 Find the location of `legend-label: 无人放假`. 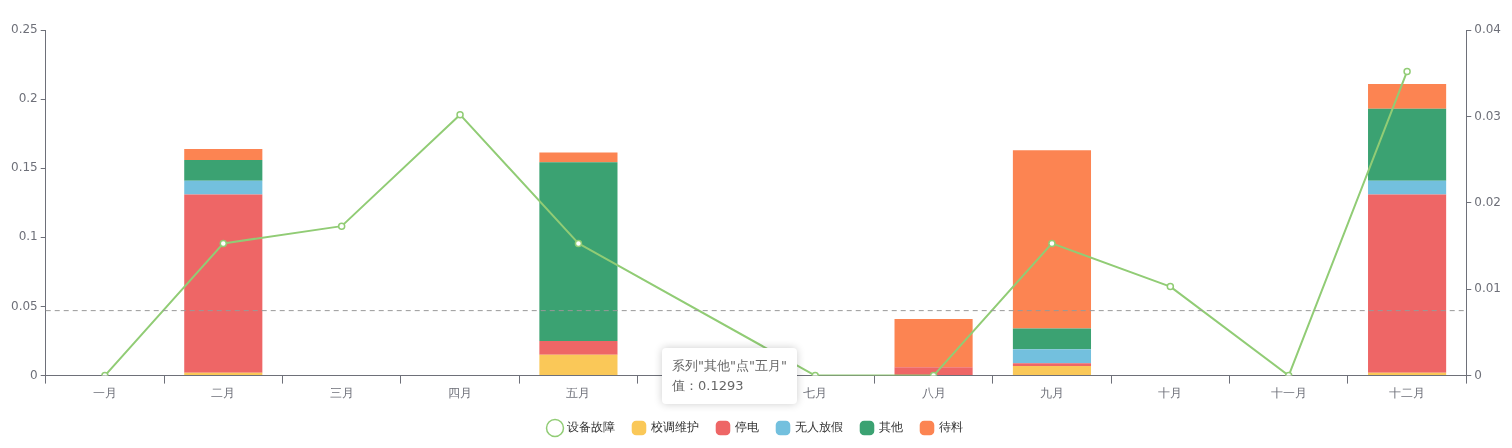

legend-label: 无人放假 is located at coordinates (819, 427).